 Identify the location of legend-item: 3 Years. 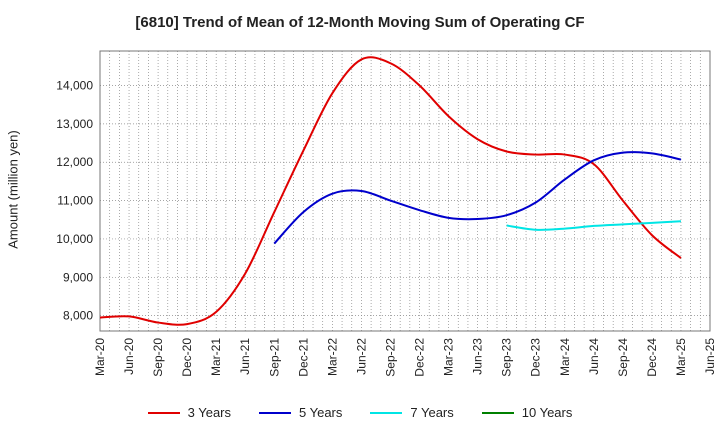
(189, 412).